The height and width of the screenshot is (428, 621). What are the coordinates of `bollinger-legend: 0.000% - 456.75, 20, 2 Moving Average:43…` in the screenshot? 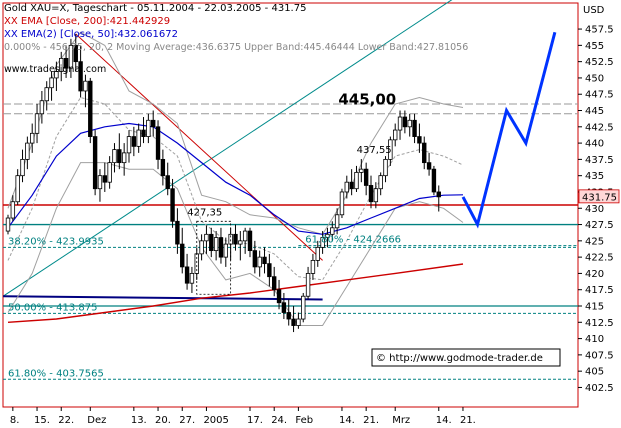 It's located at (236, 47).